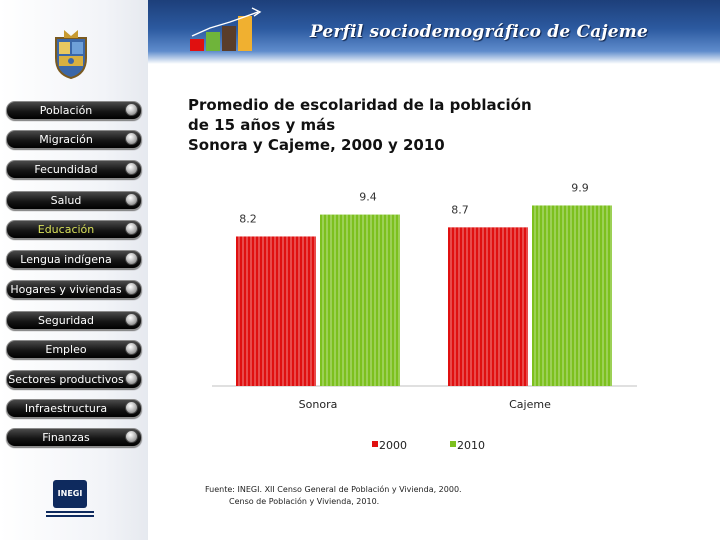  I want to click on nav-button-label: Educación, so click(66, 229).